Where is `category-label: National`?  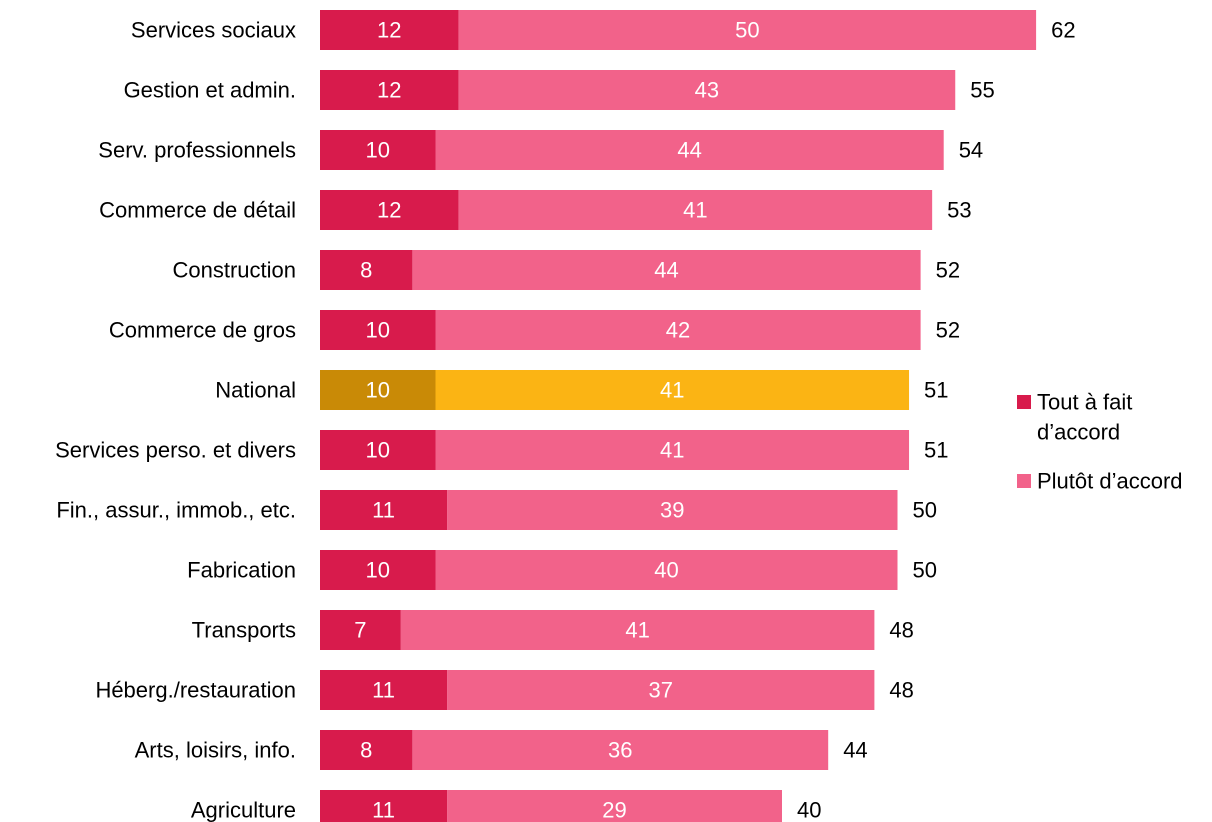
category-label: National is located at coordinates (255, 390).